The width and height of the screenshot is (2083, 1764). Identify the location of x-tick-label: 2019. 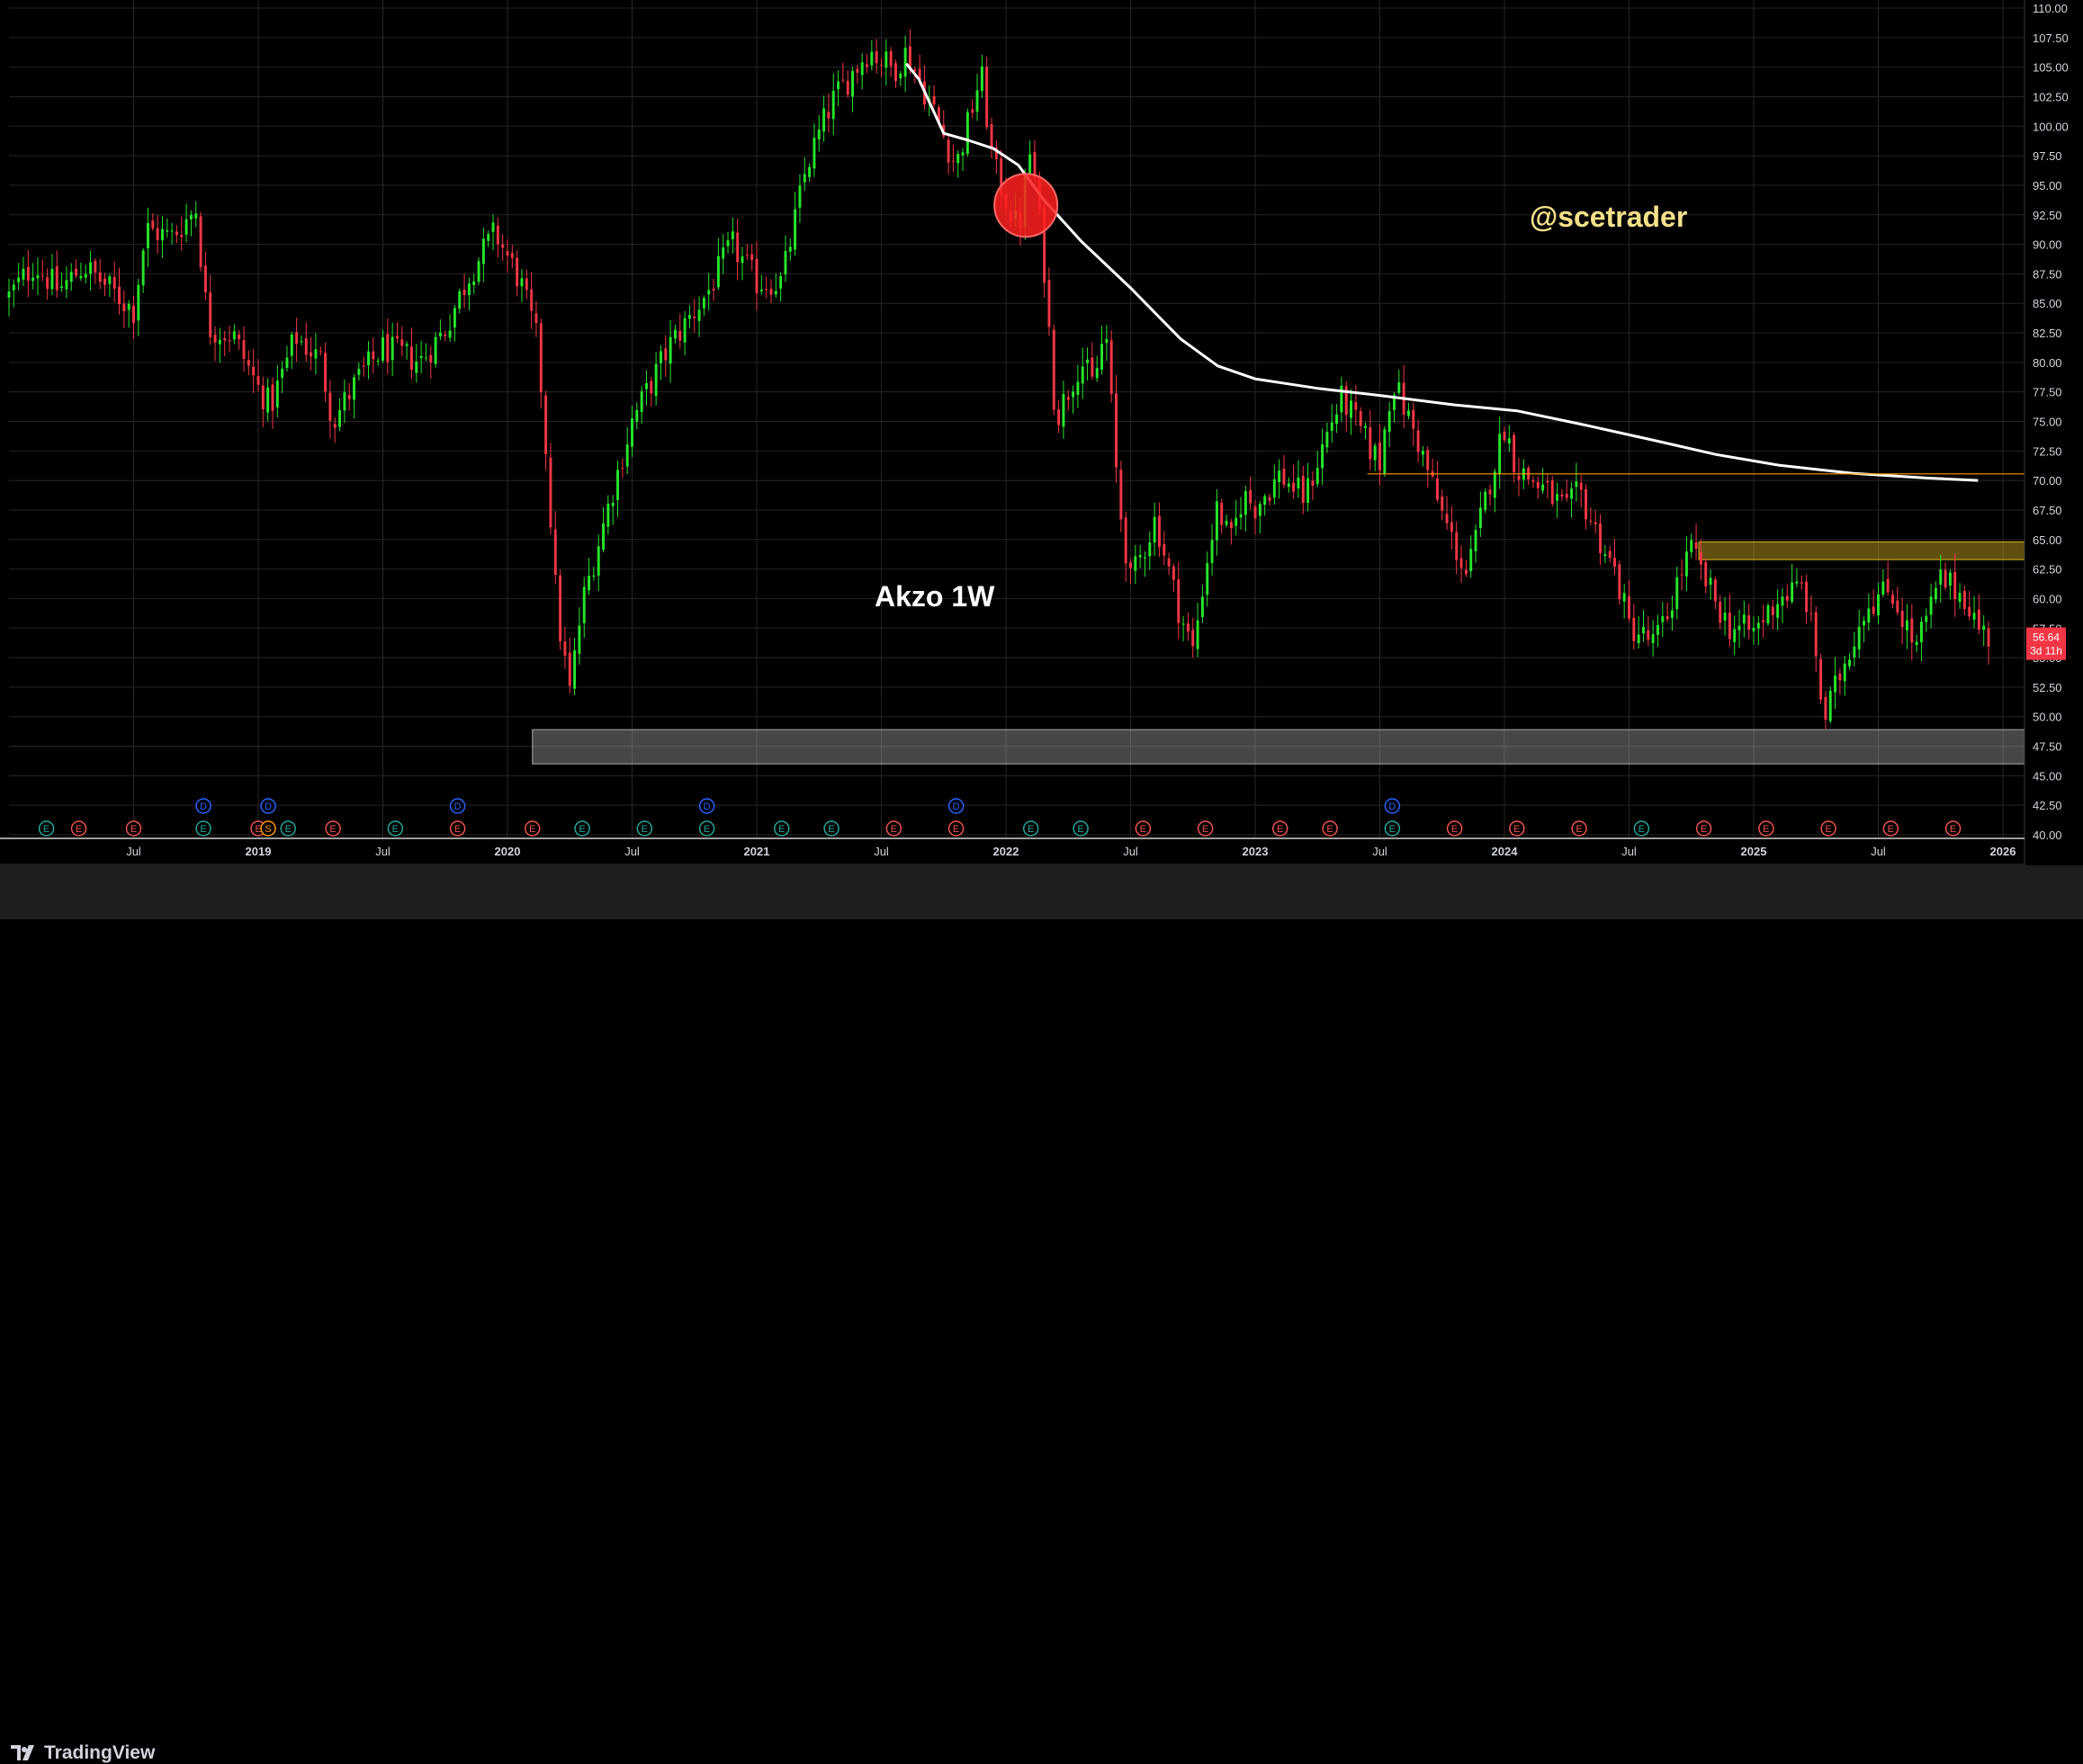
(259, 851).